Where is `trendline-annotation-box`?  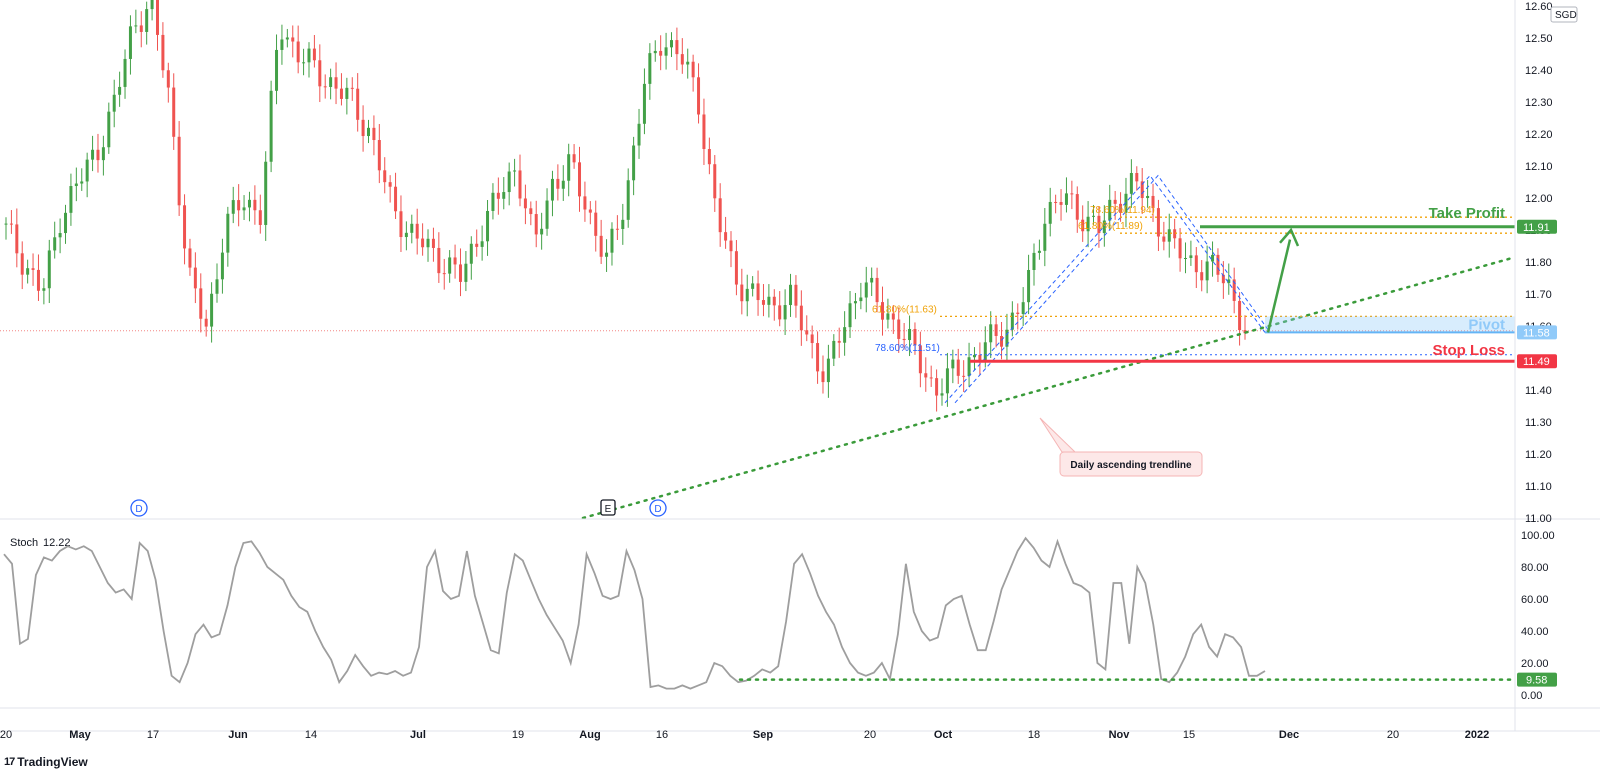
trendline-annotation-box is located at coordinates (1131, 464).